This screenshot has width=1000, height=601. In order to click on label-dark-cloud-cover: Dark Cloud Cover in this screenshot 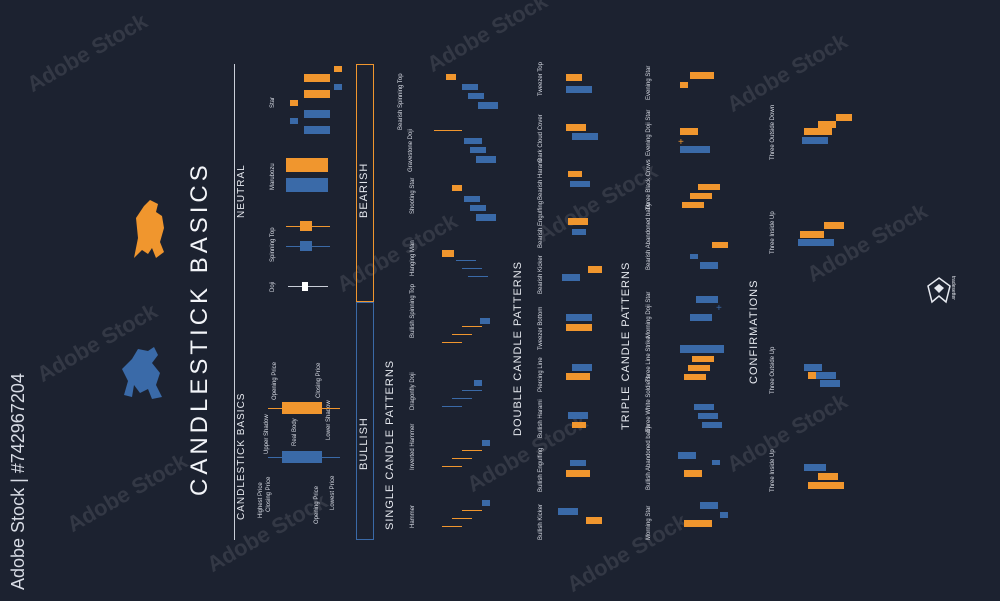, I will do `click(541, 138)`.